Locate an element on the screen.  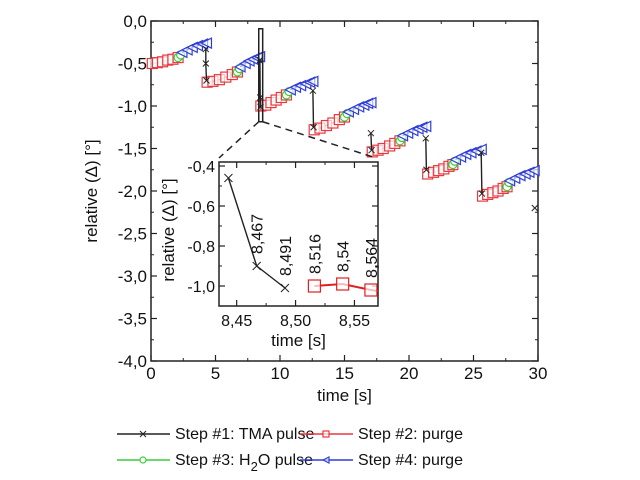
legend-item: Step #3: H2O pulse is located at coordinates (215, 463).